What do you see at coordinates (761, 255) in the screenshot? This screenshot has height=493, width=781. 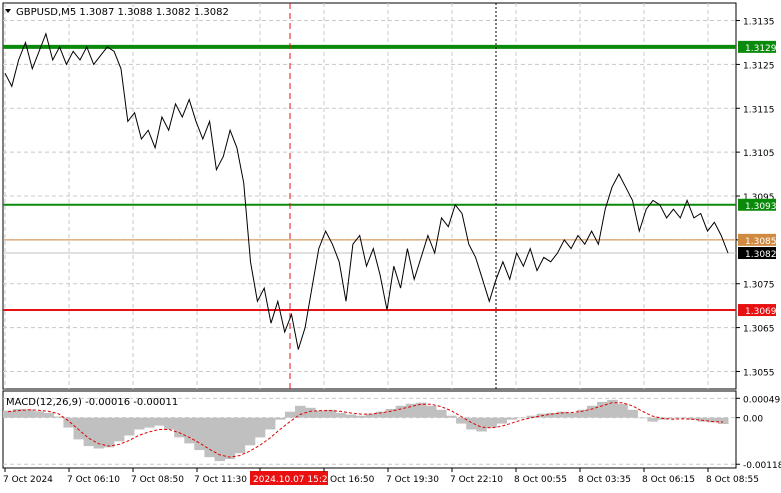 I see `level-badge-label: 1.3082` at bounding box center [761, 255].